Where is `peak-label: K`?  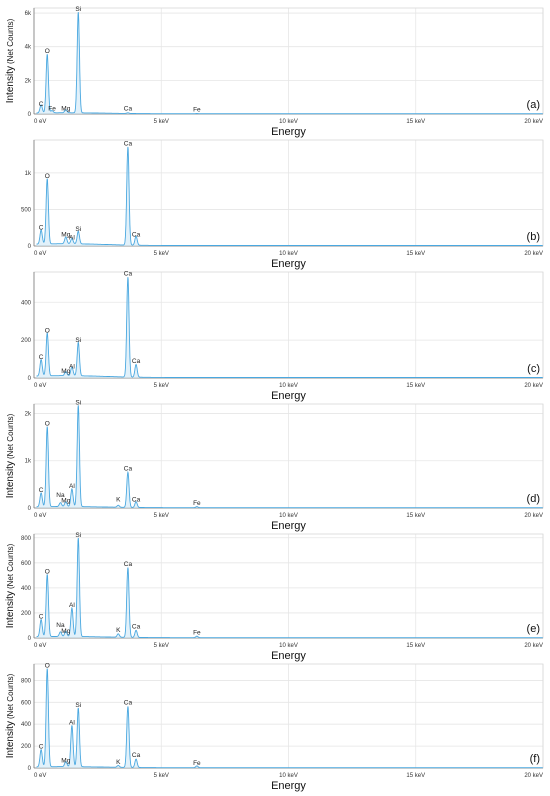
peak-label: K is located at coordinates (118, 630).